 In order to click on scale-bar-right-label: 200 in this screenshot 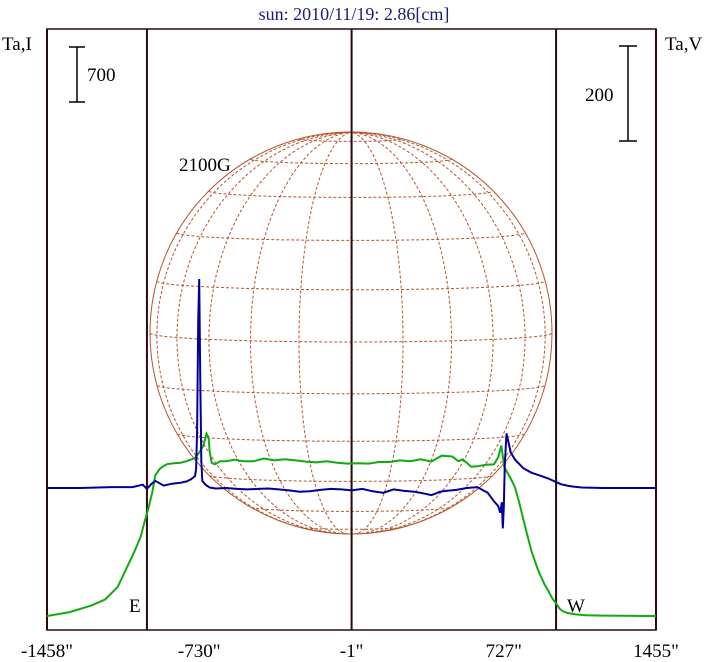, I will do `click(599, 95)`.